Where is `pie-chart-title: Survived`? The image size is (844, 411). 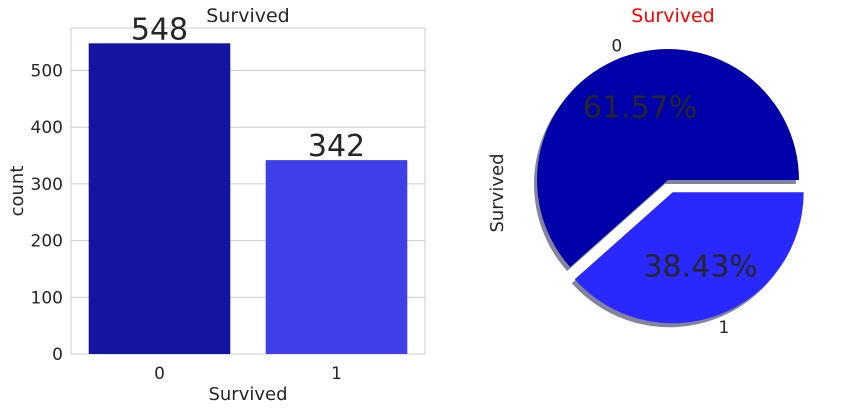 pie-chart-title: Survived is located at coordinates (672, 16).